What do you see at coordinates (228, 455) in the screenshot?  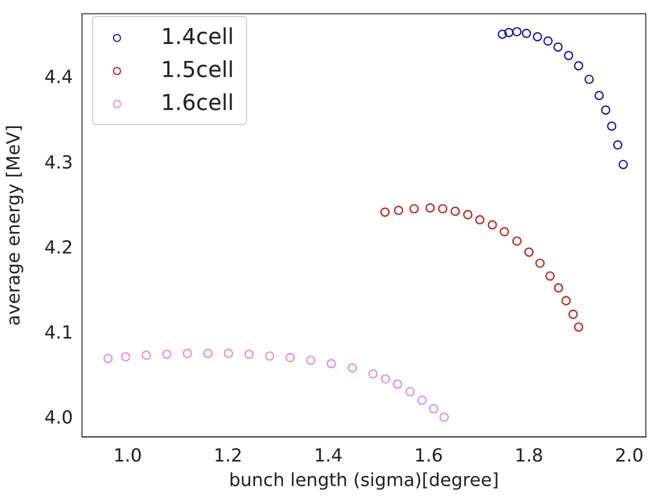 I see `x-tick-label: 1.2` at bounding box center [228, 455].